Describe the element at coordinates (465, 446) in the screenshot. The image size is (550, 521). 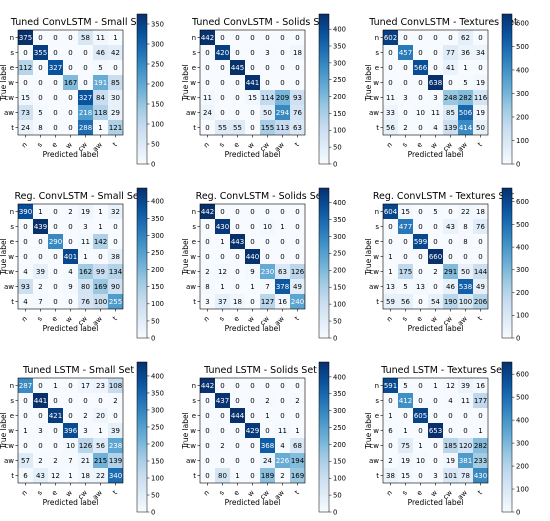
I see `cell-value: 120` at that location.